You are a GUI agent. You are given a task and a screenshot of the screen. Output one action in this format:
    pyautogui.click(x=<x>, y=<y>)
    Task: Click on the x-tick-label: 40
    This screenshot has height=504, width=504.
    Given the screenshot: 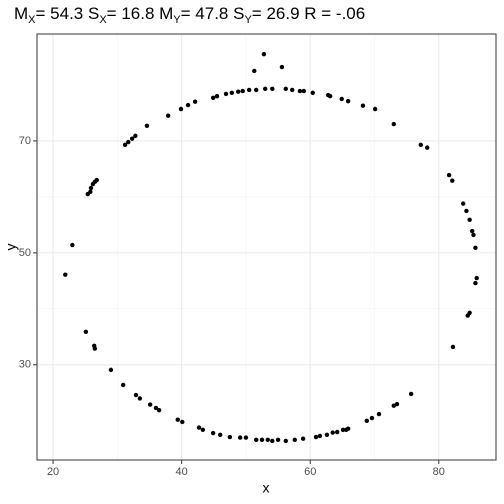 What is the action you would take?
    pyautogui.click(x=182, y=472)
    